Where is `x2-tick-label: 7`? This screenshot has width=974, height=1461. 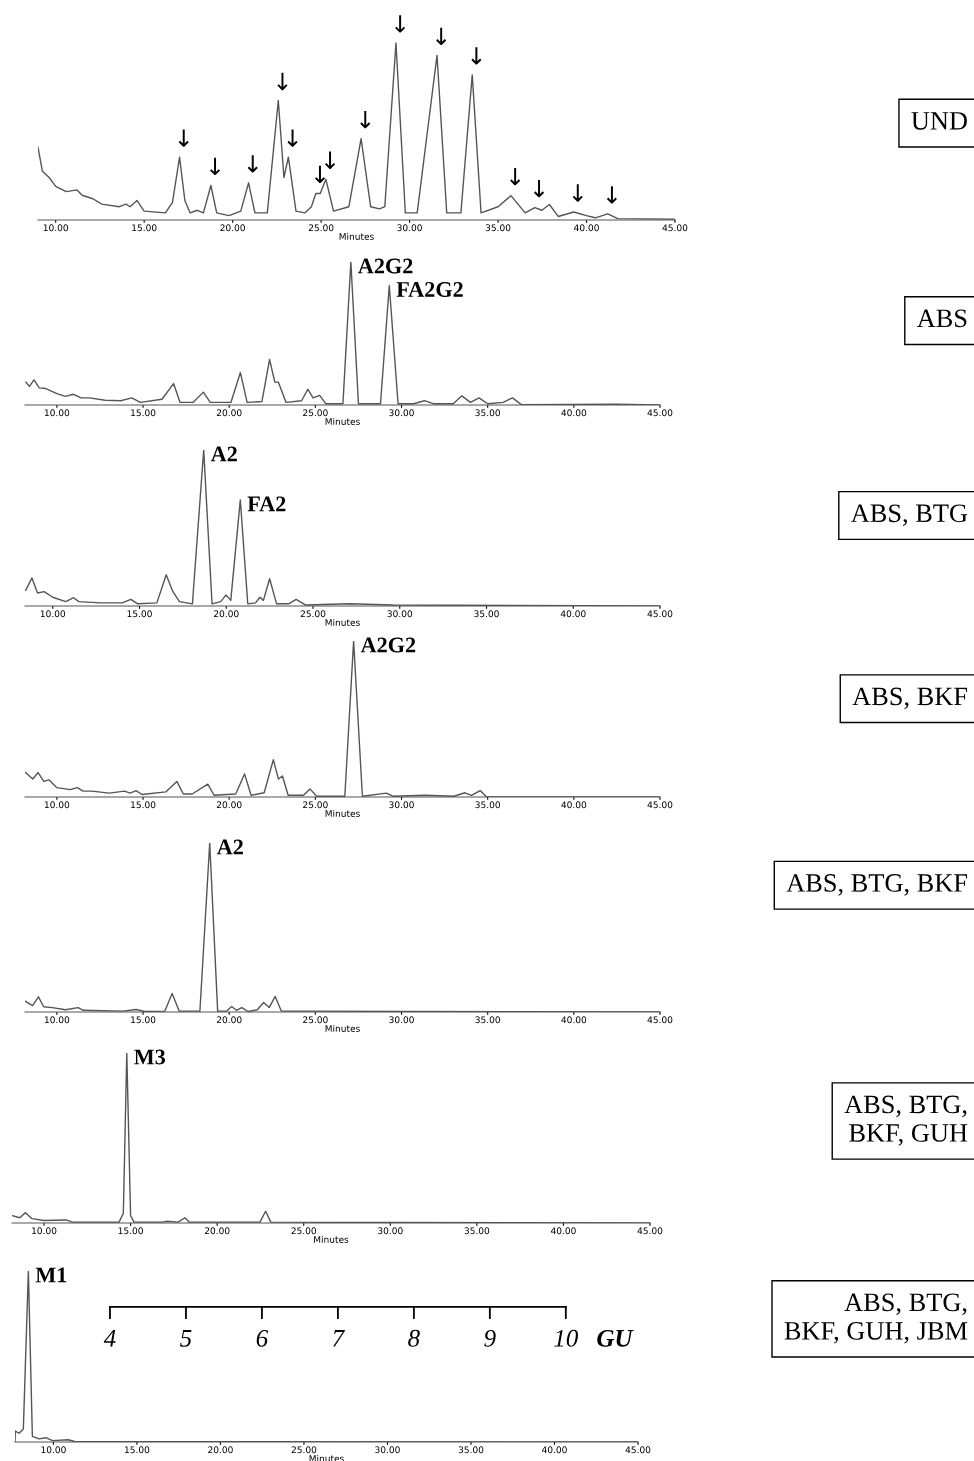 x2-tick-label: 7 is located at coordinates (339, 1338).